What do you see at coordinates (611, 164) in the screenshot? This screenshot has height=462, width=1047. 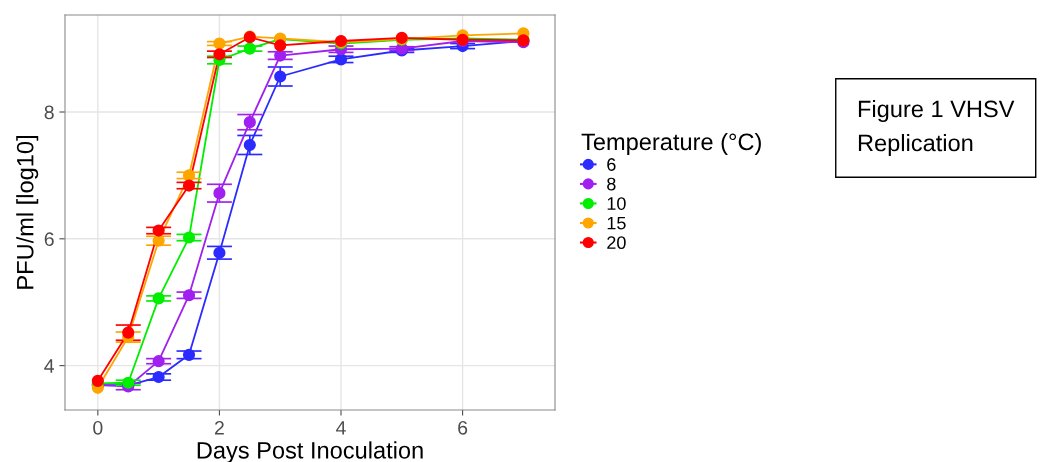 I see `legend-label: 6` at bounding box center [611, 164].